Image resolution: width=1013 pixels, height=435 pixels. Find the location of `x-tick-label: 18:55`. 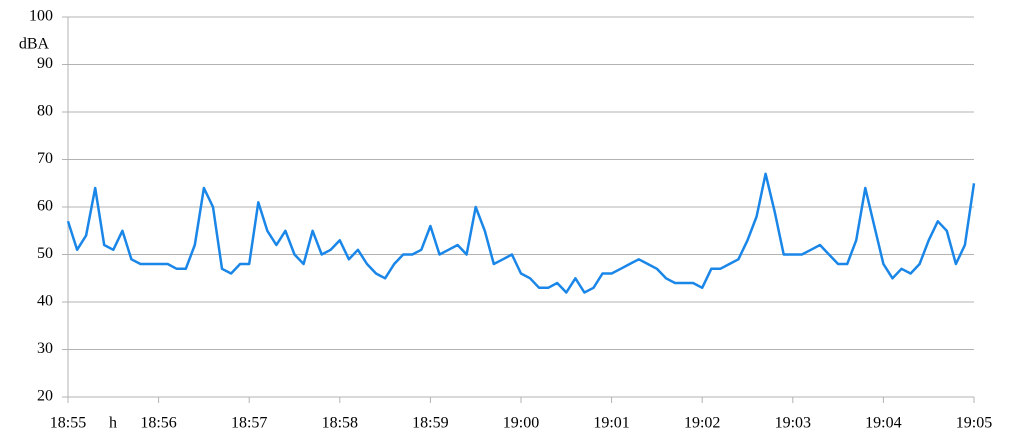

x-tick-label: 18:55 is located at coordinates (68, 423).